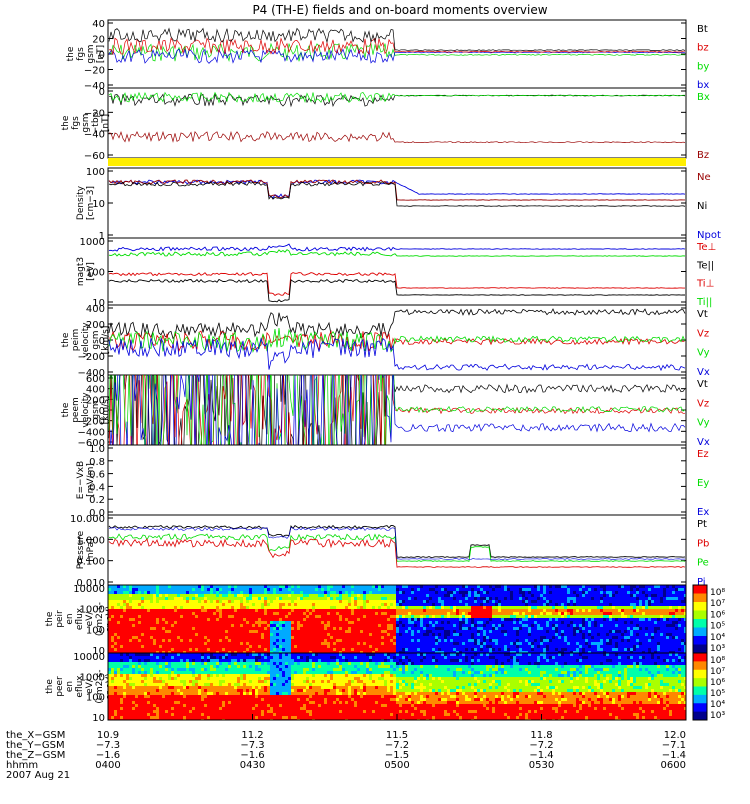 The image size is (750, 804). I want to click on legend-ne: Ne, so click(704, 177).